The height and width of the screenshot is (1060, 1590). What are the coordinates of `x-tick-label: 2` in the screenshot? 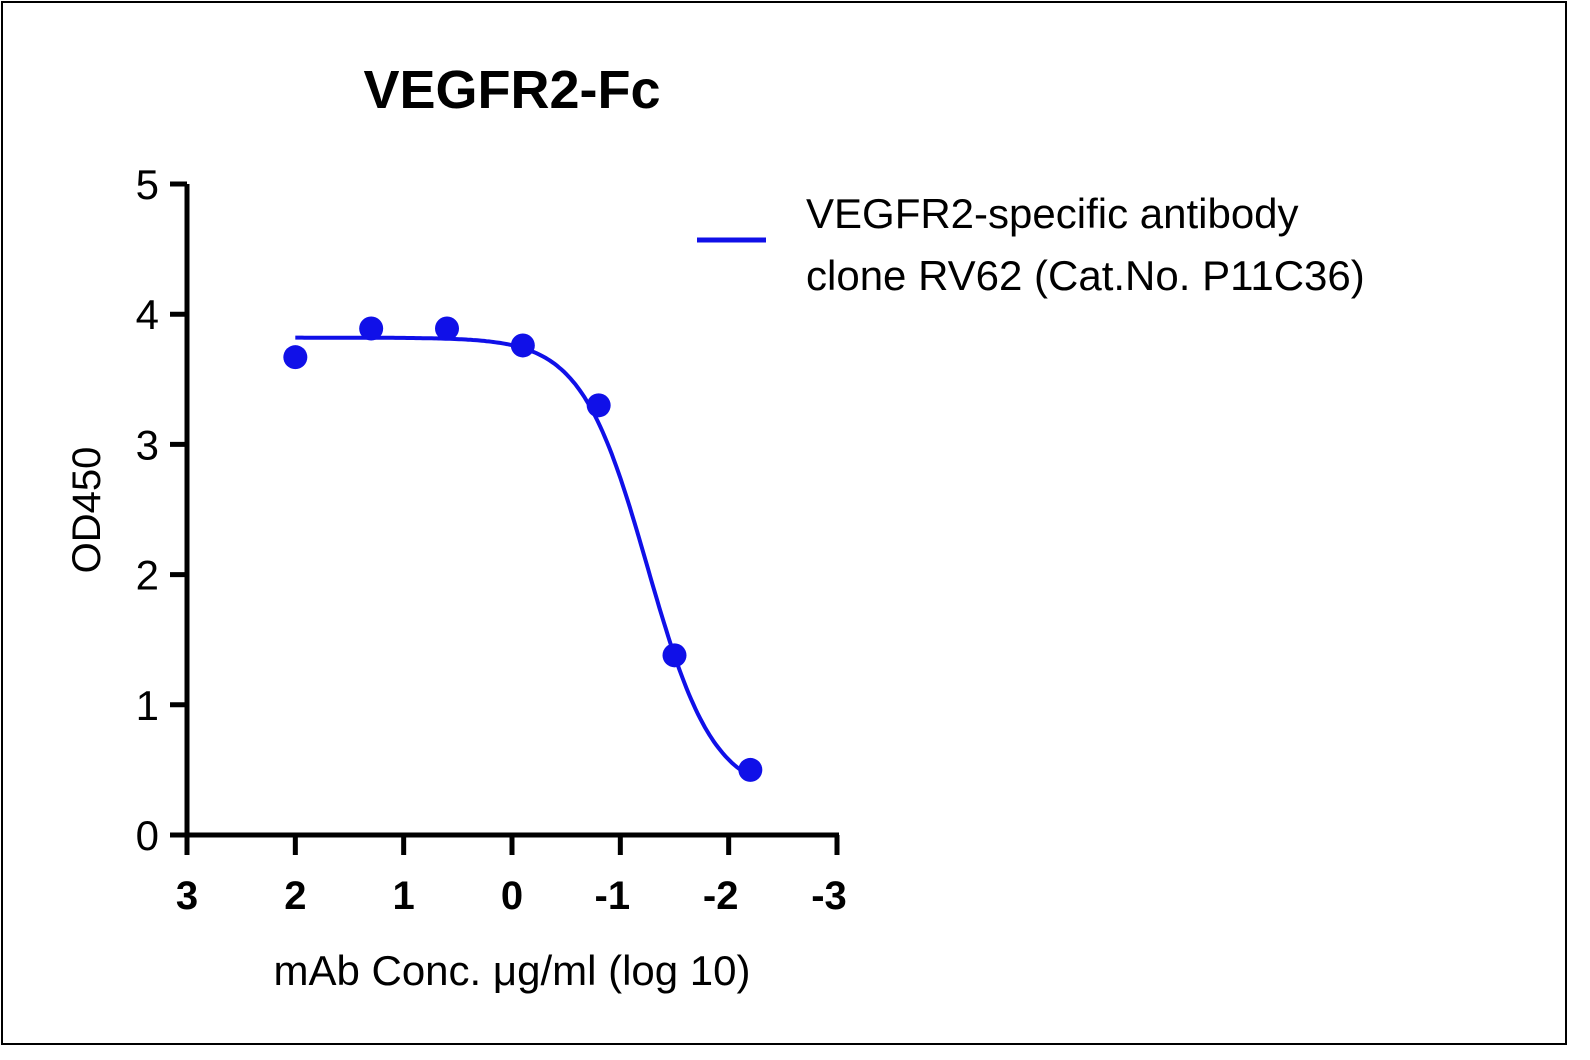 It's located at (295, 896).